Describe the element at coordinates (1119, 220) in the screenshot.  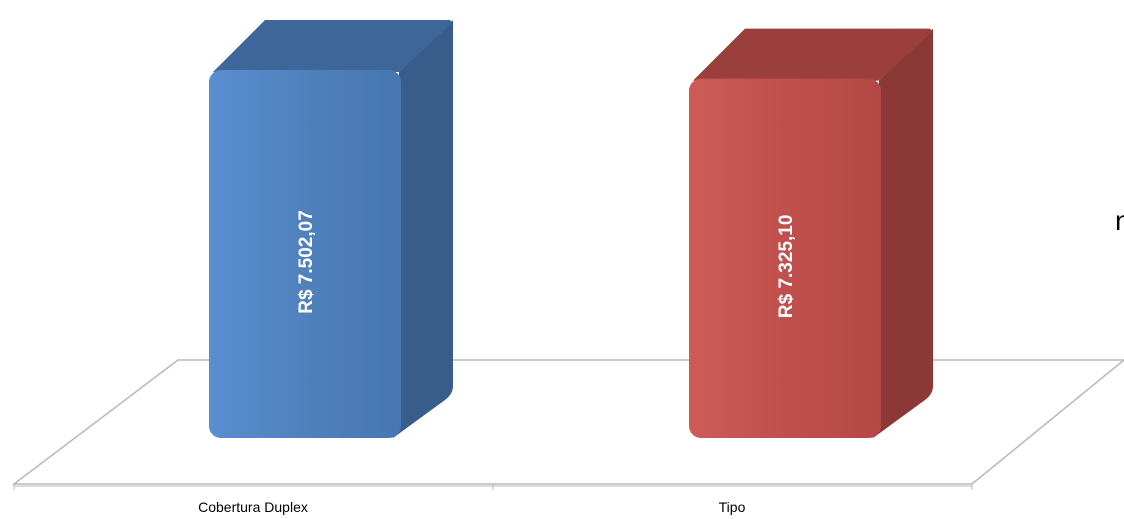
I see `edge-text: n` at that location.